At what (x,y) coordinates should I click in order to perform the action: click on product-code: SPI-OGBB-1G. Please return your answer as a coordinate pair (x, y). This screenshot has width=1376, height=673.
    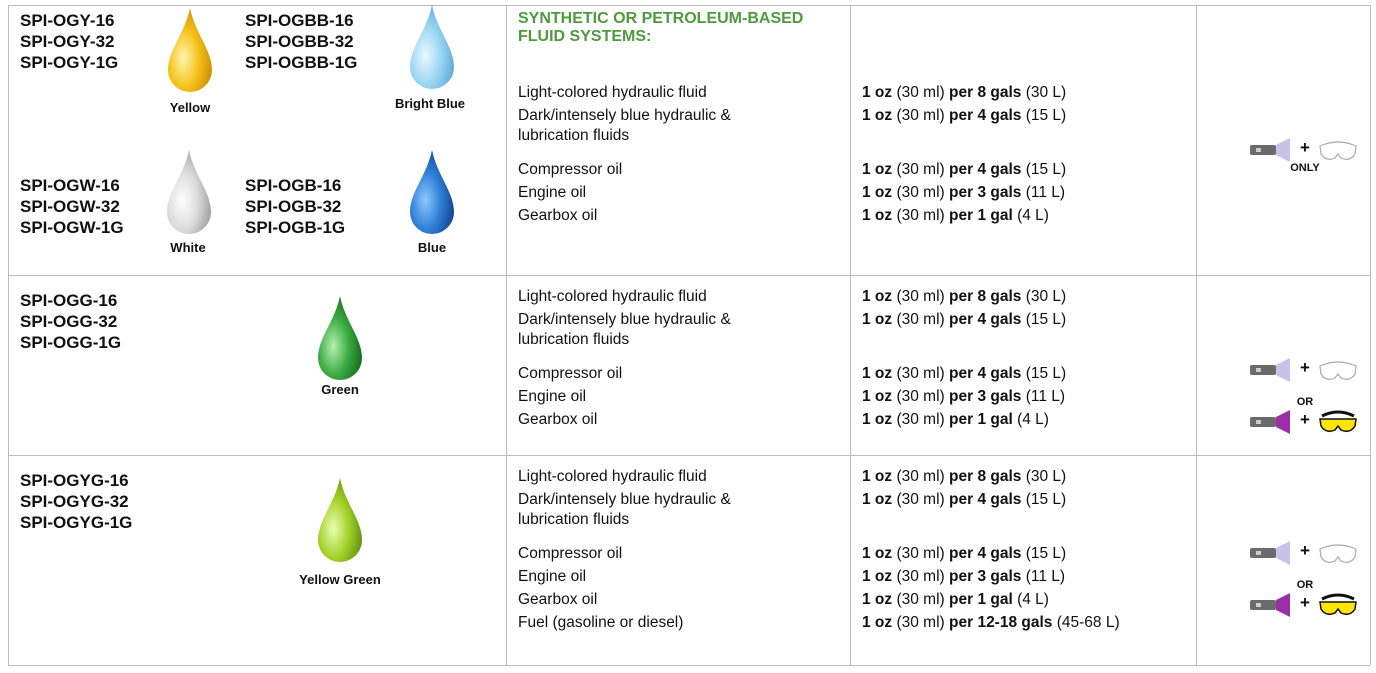
    Looking at the image, I should click on (301, 62).